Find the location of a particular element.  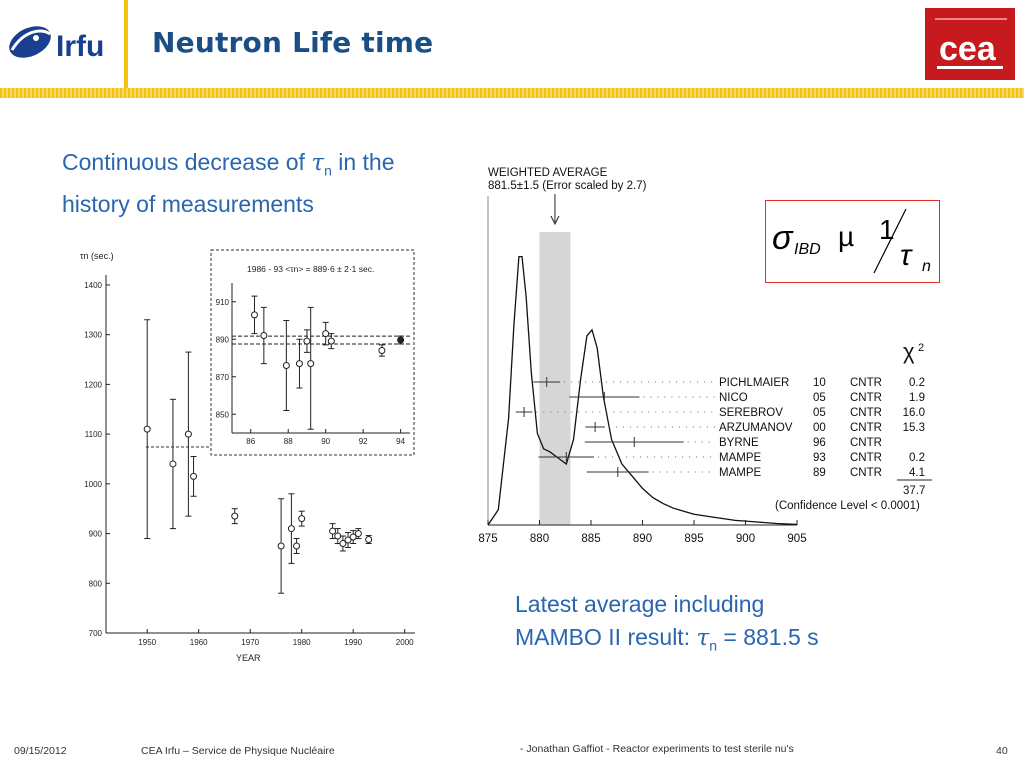

measurement-year: 93 is located at coordinates (819, 458).